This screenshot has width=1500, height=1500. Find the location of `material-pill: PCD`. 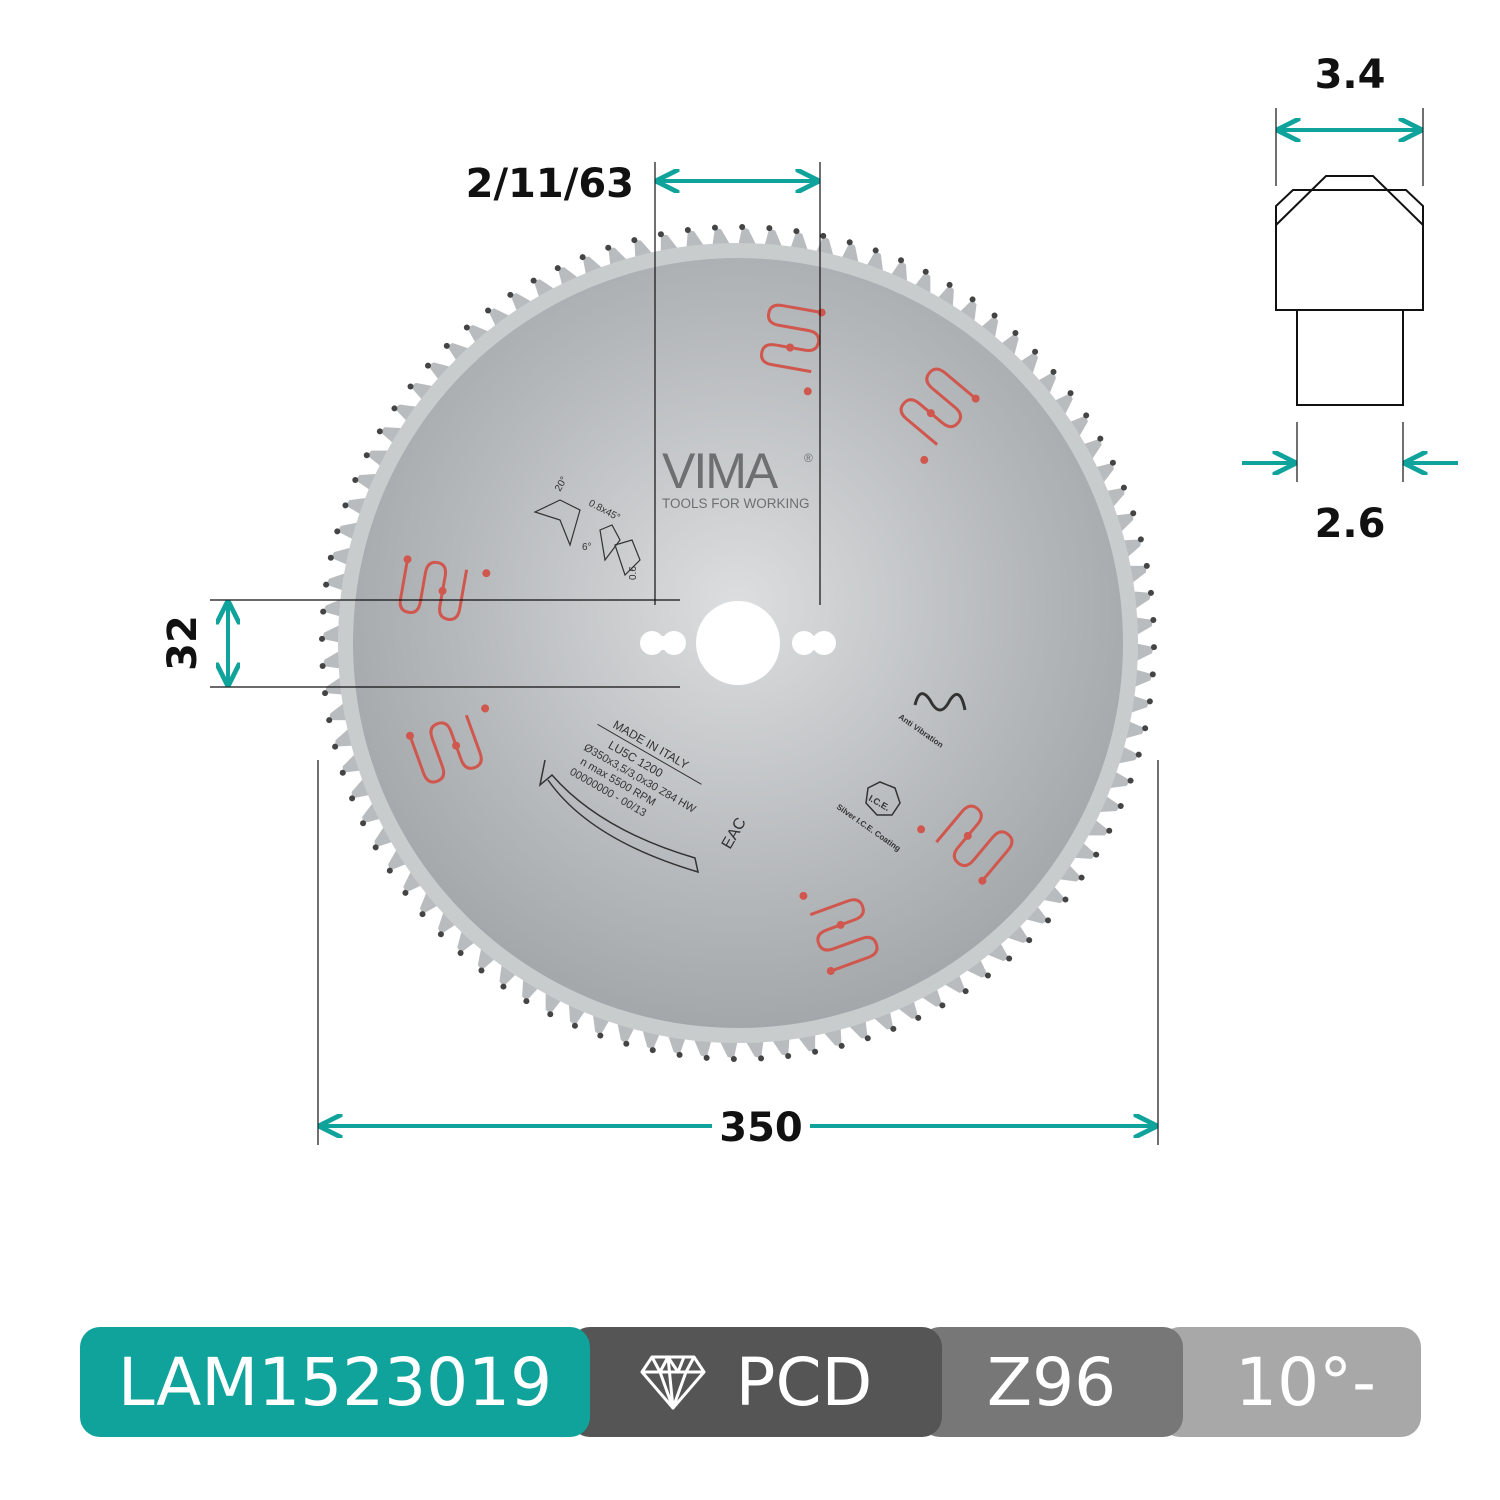

material-pill: PCD is located at coordinates (756, 1382).